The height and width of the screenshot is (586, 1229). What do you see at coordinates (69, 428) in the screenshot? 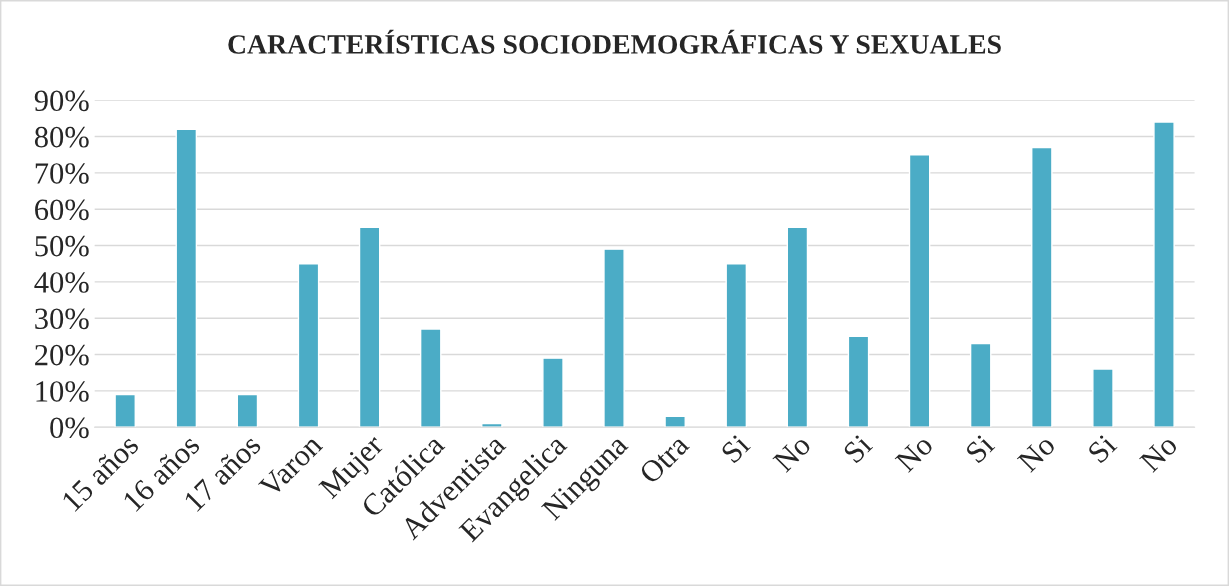
I see `y-tick-label: 0%` at bounding box center [69, 428].